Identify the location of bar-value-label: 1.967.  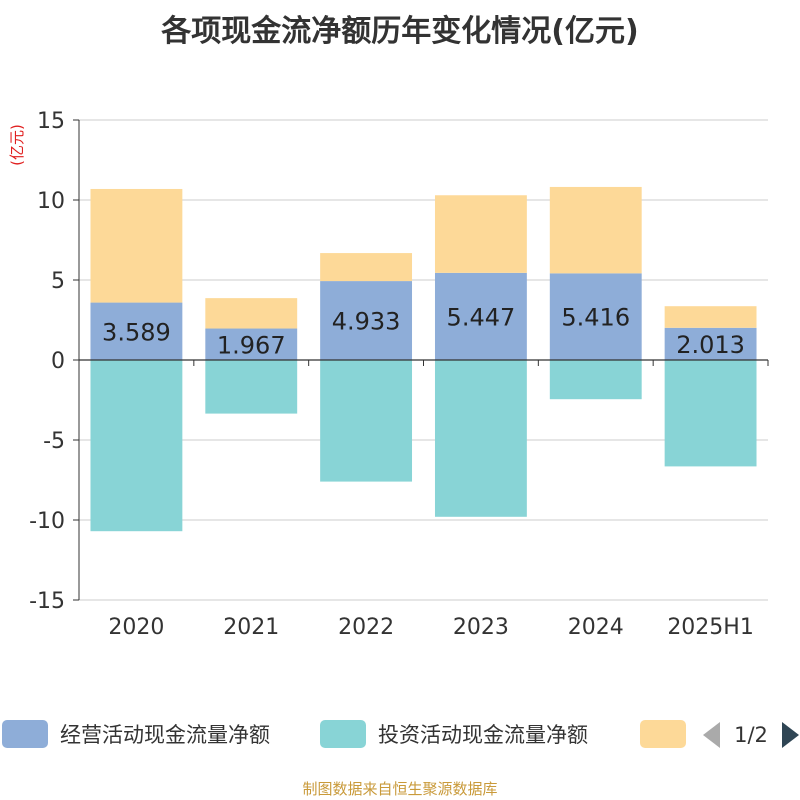
(251, 345).